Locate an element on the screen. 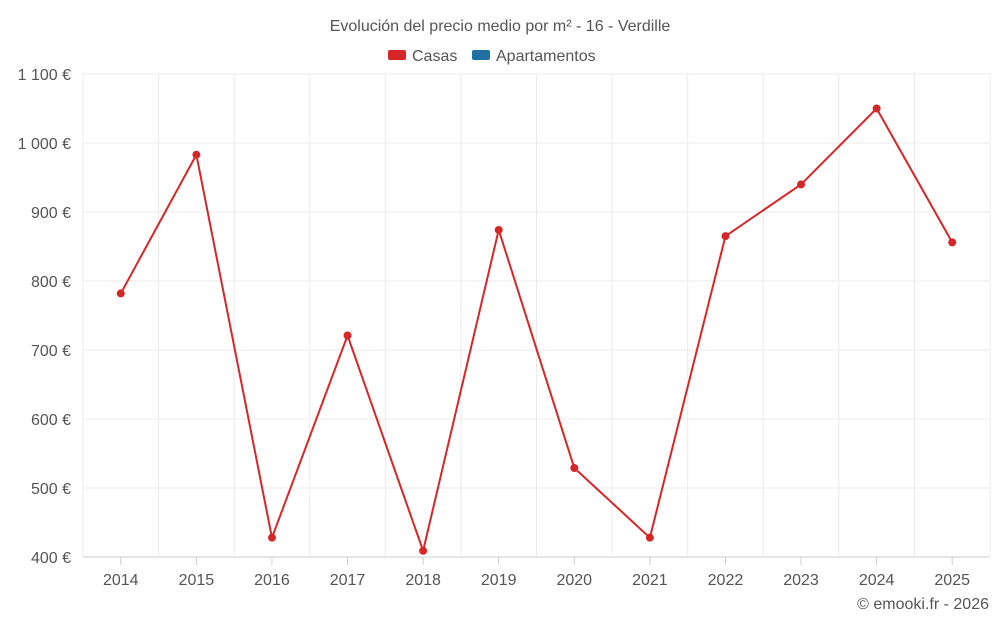 This screenshot has height=625, width=1000. credit-text: © emooki.fr - 2026 is located at coordinates (923, 604).